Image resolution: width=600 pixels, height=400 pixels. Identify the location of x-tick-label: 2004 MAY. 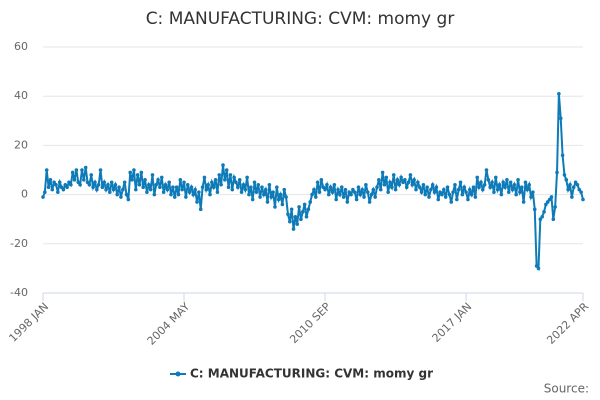
(169, 324).